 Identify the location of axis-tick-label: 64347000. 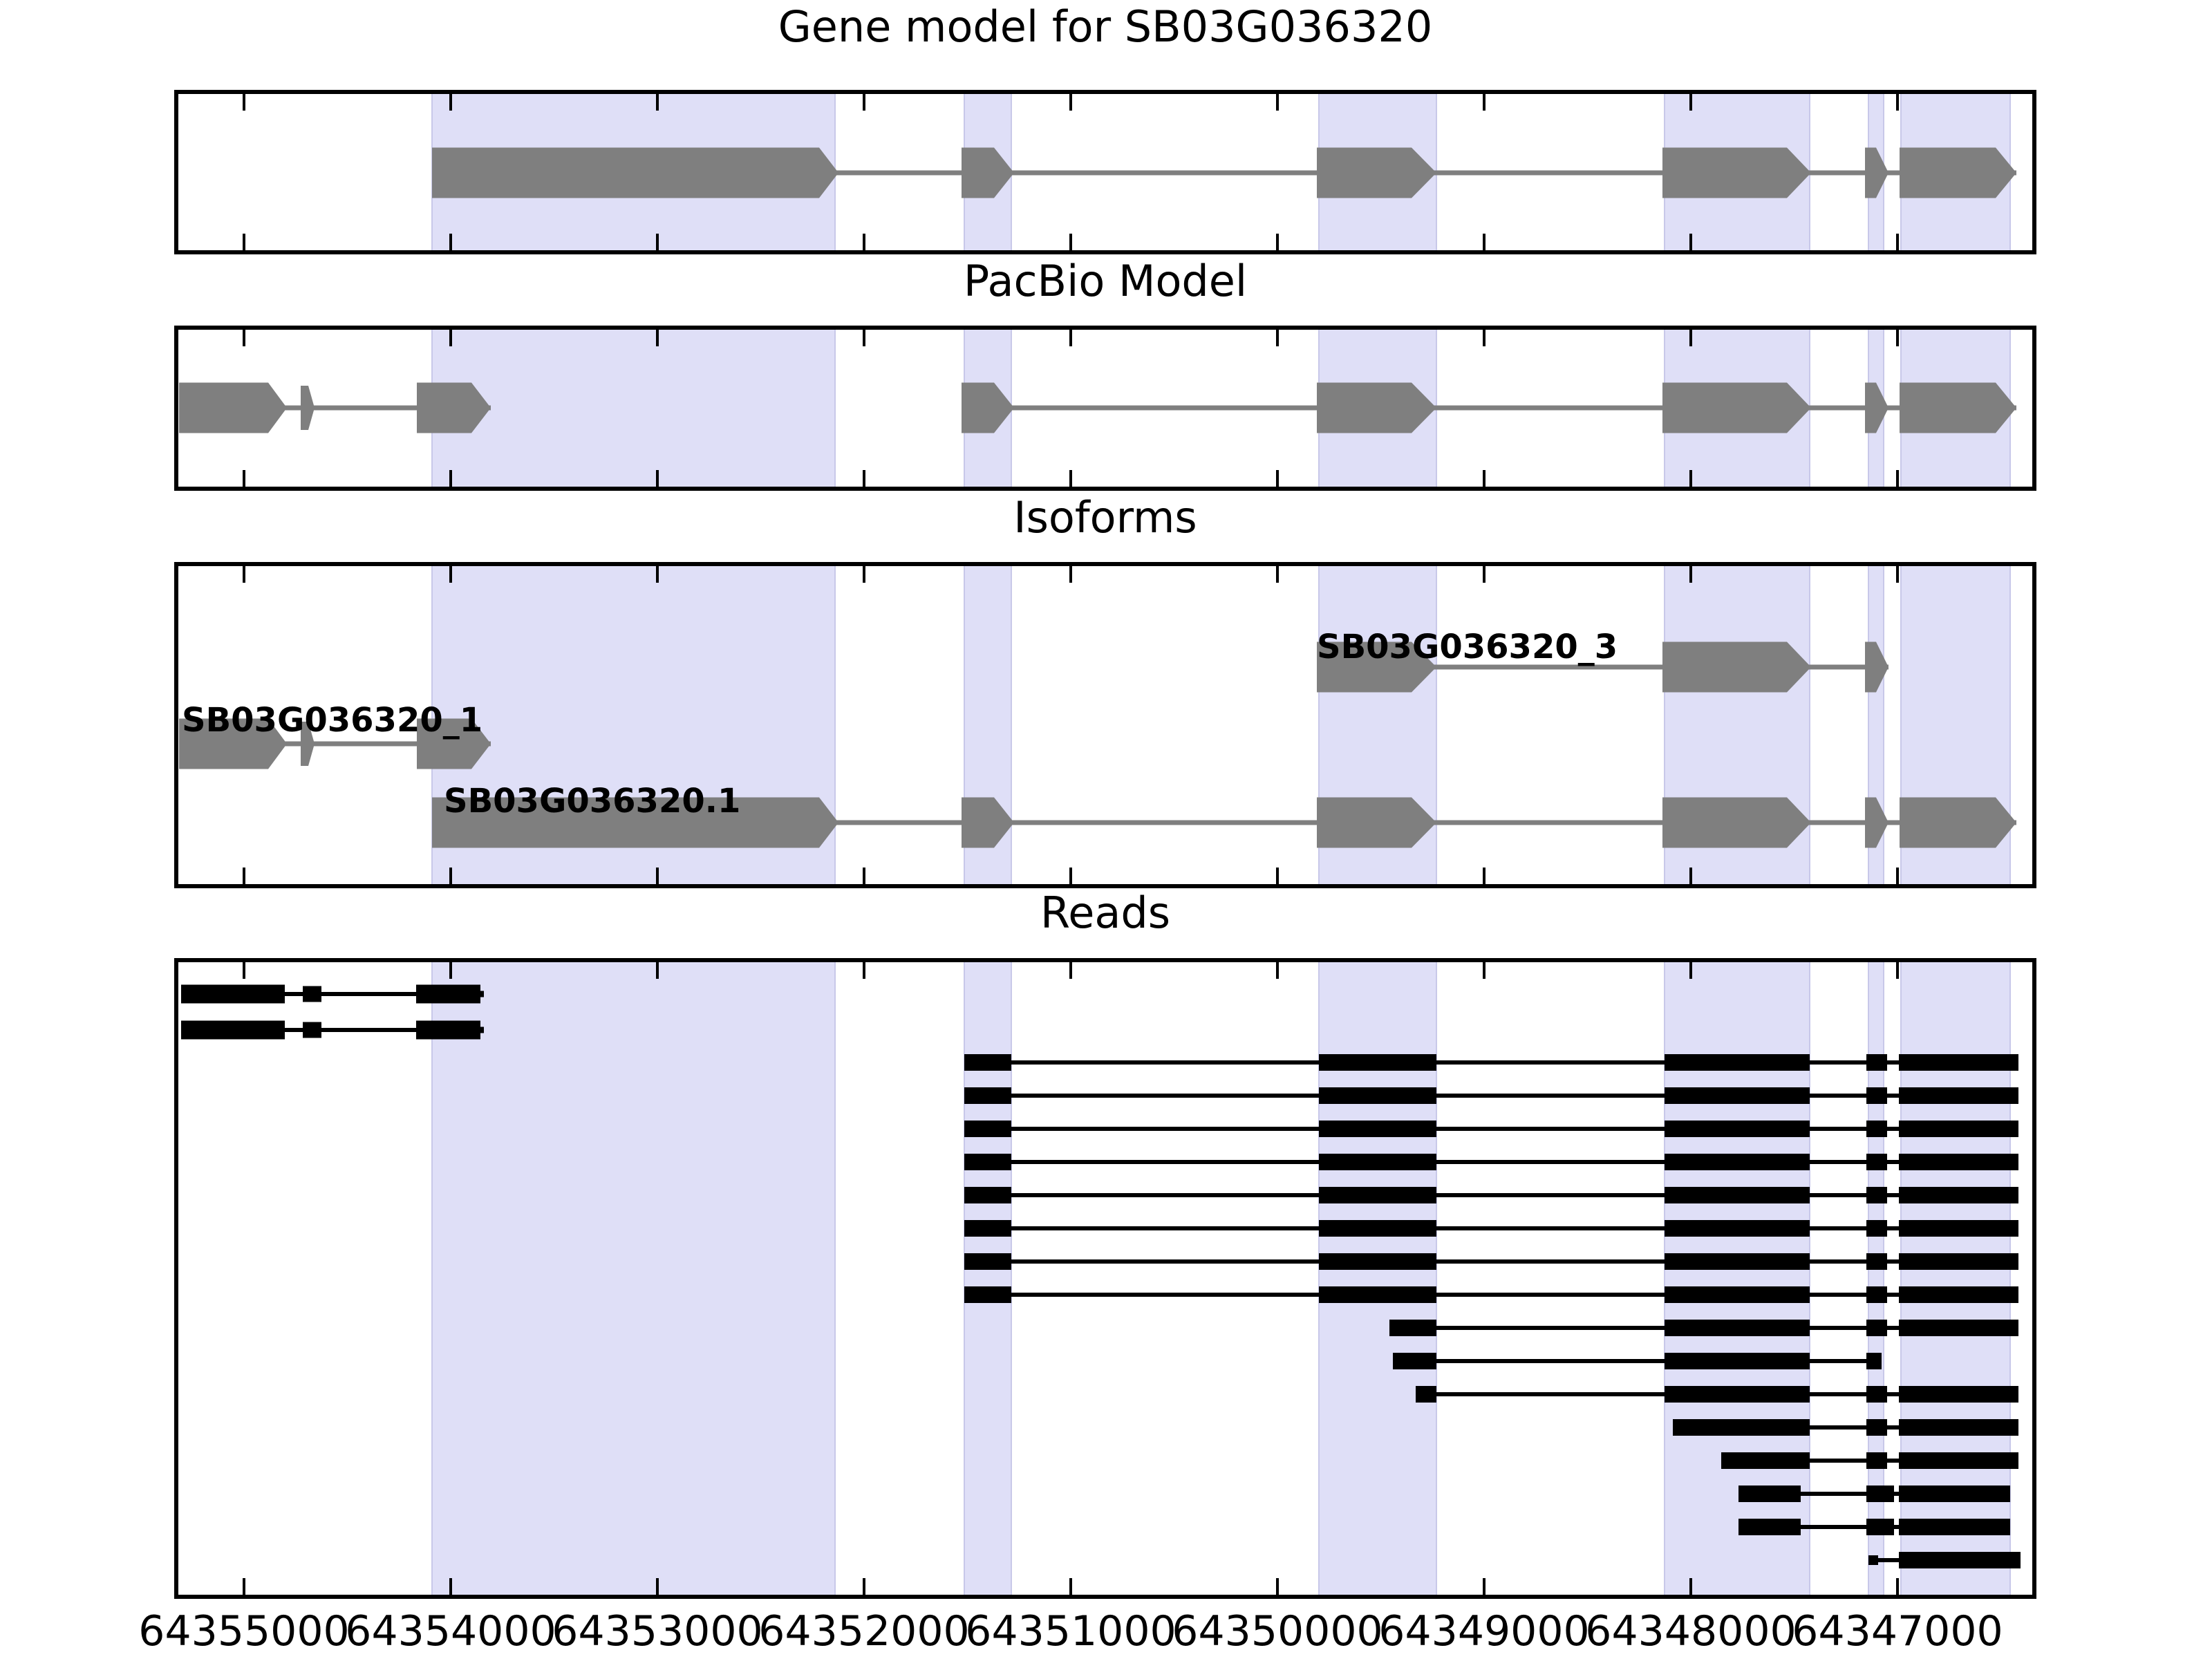
(1897, 1632).